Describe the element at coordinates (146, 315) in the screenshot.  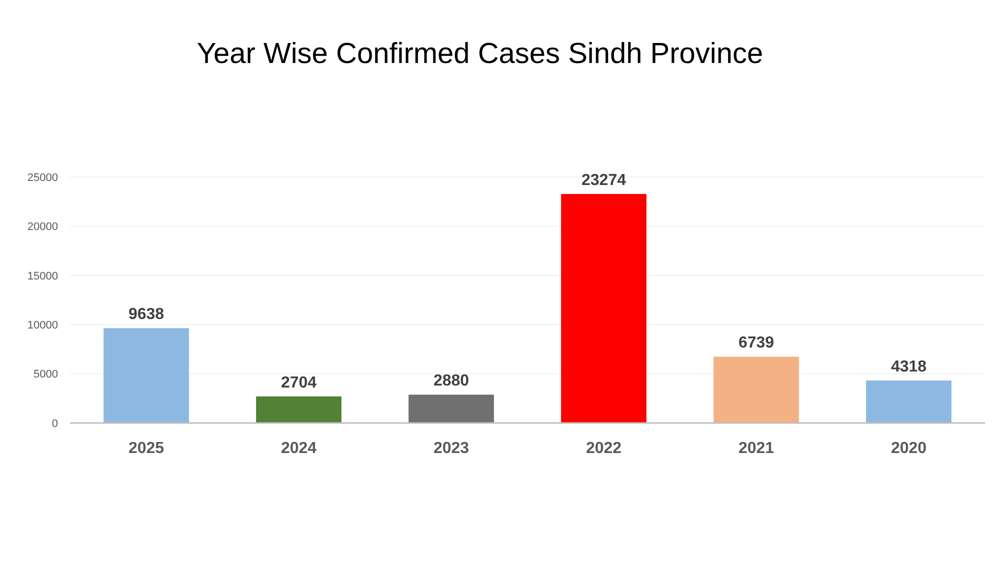
I see `data-label: 9638` at that location.